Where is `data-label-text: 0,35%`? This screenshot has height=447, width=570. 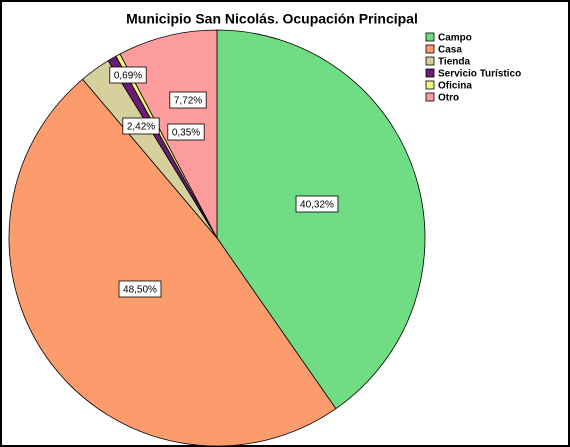
data-label-text: 0,35% is located at coordinates (186, 133).